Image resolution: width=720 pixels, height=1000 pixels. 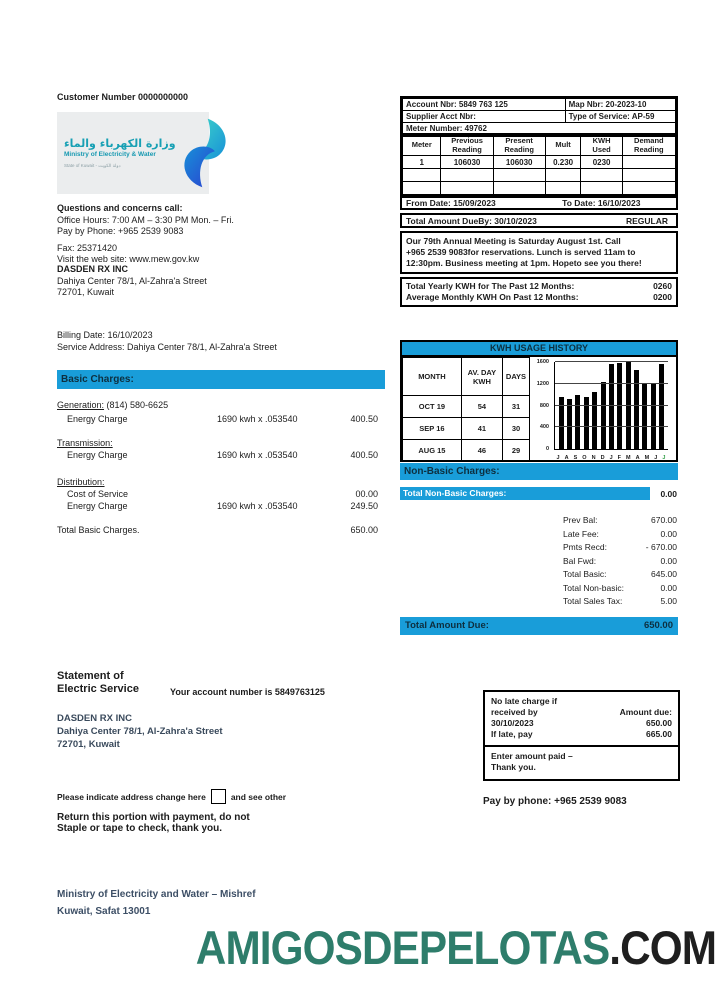 What do you see at coordinates (593, 601) in the screenshot?
I see `summary-label: Total Sales Tax:` at bounding box center [593, 601].